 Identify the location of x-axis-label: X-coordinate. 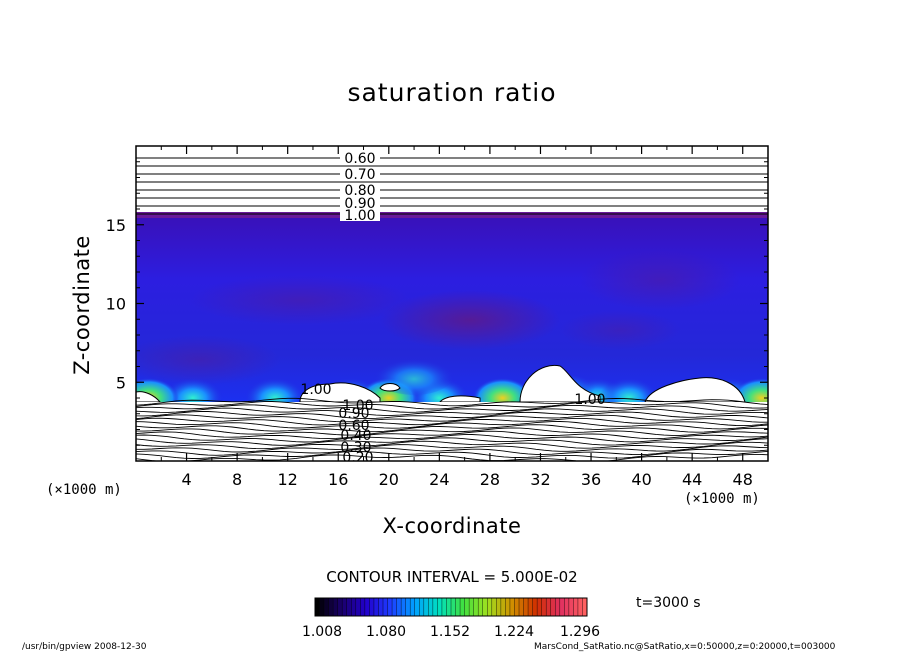
(452, 526).